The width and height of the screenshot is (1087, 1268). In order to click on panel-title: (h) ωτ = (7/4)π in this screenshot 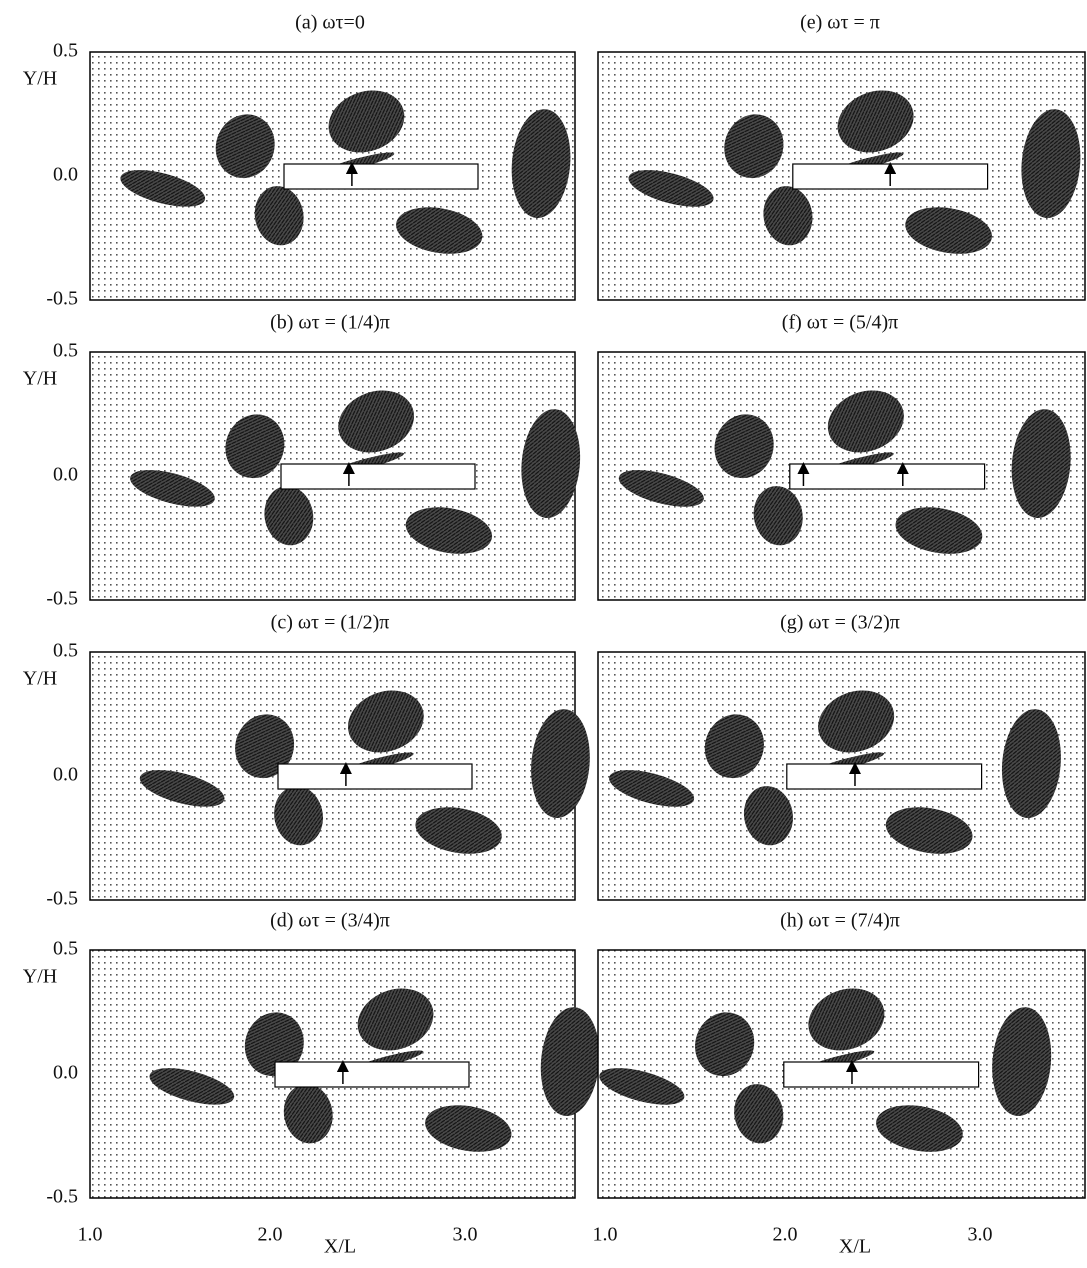, I will do `click(840, 921)`.